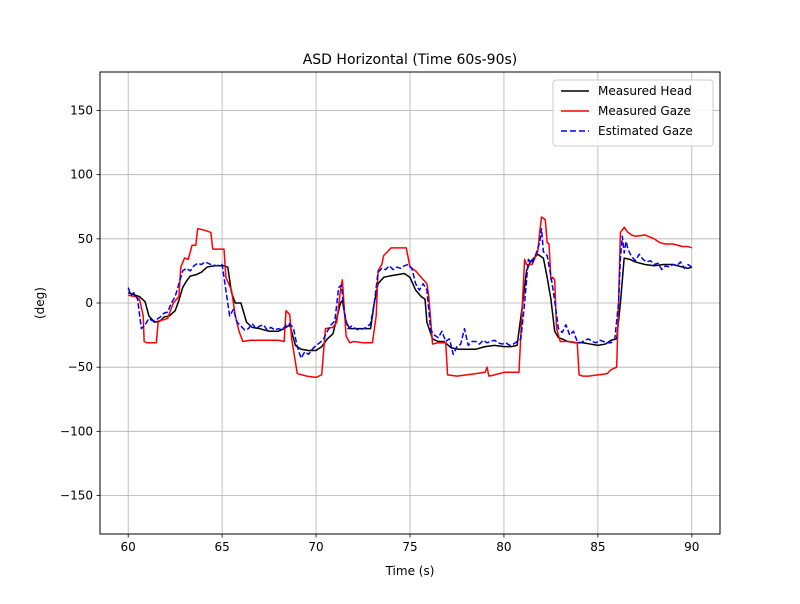 The width and height of the screenshot is (800, 604). Describe the element at coordinates (597, 547) in the screenshot. I see `x-tick-label: 85` at that location.